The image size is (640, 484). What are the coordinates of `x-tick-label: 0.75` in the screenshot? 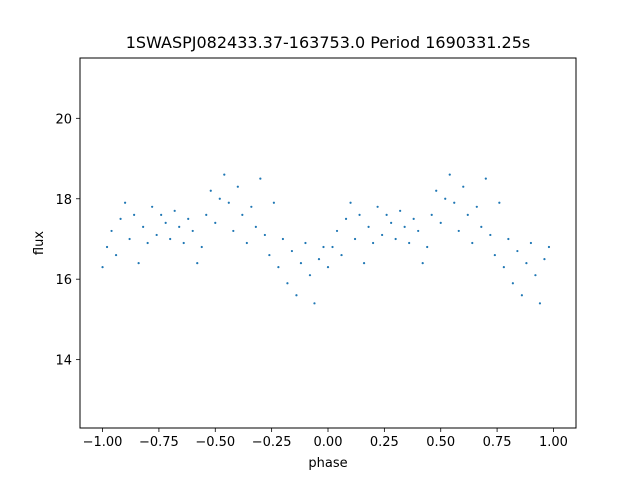 It's located at (497, 442).